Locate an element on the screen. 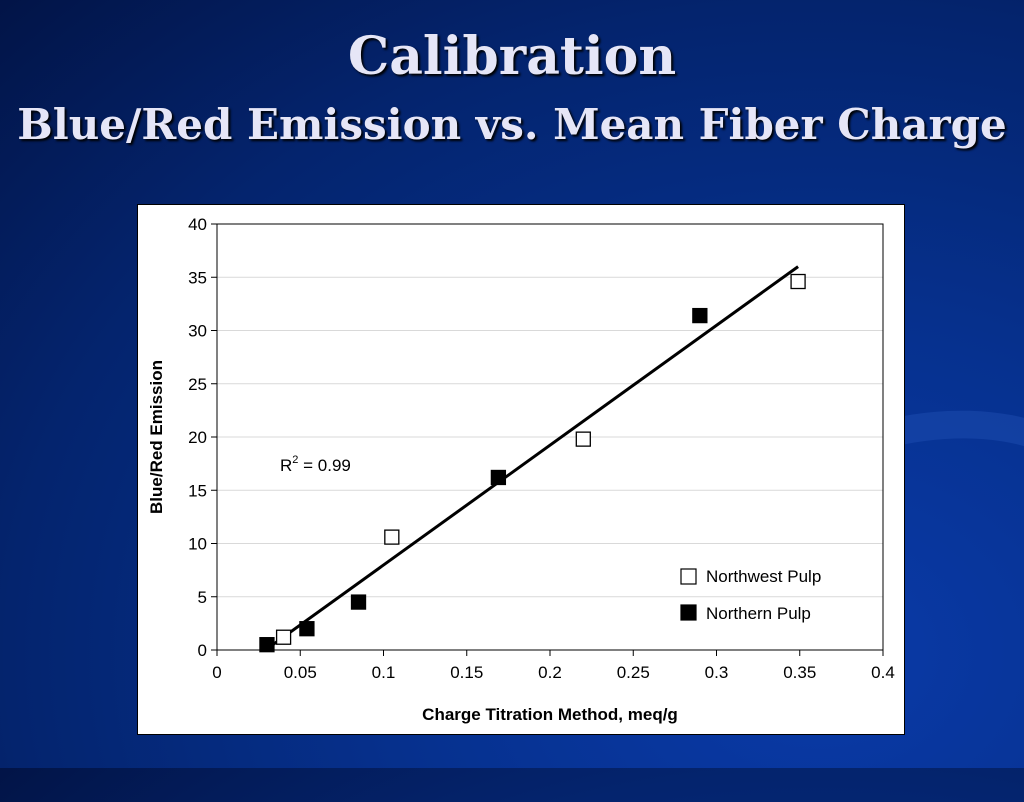 The height and width of the screenshot is (802, 1024). x-tick-label: 0.15 is located at coordinates (466, 672).